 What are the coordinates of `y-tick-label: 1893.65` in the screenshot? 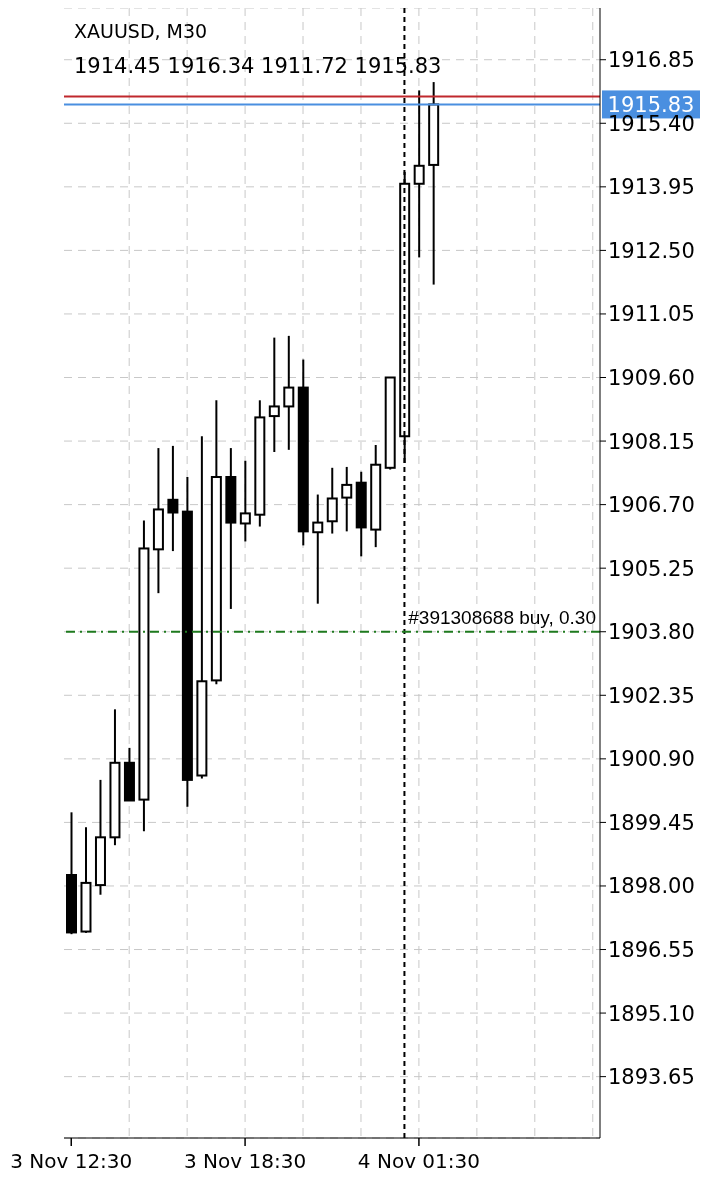 It's located at (651, 1077).